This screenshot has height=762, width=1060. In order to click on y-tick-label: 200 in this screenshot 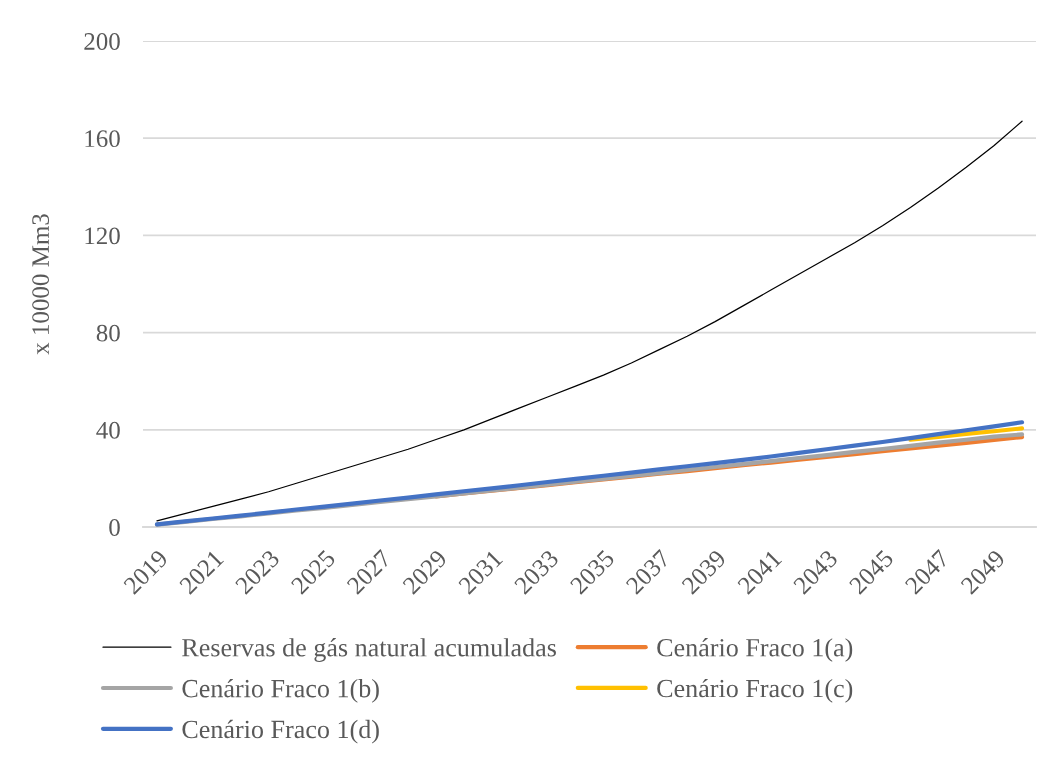, I will do `click(102, 41)`.